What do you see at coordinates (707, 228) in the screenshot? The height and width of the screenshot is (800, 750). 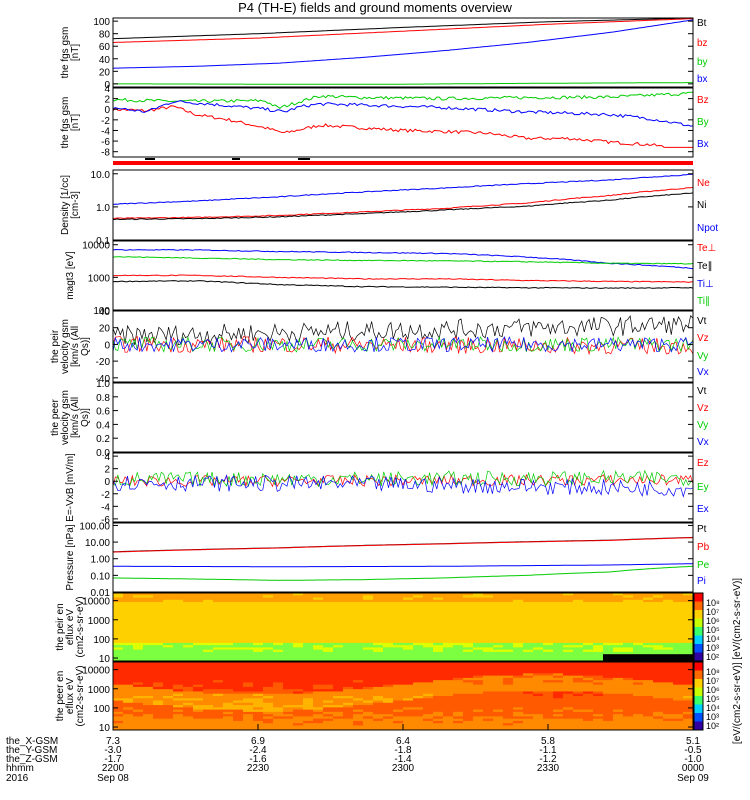 I see `legend-Npot: Npot` at bounding box center [707, 228].